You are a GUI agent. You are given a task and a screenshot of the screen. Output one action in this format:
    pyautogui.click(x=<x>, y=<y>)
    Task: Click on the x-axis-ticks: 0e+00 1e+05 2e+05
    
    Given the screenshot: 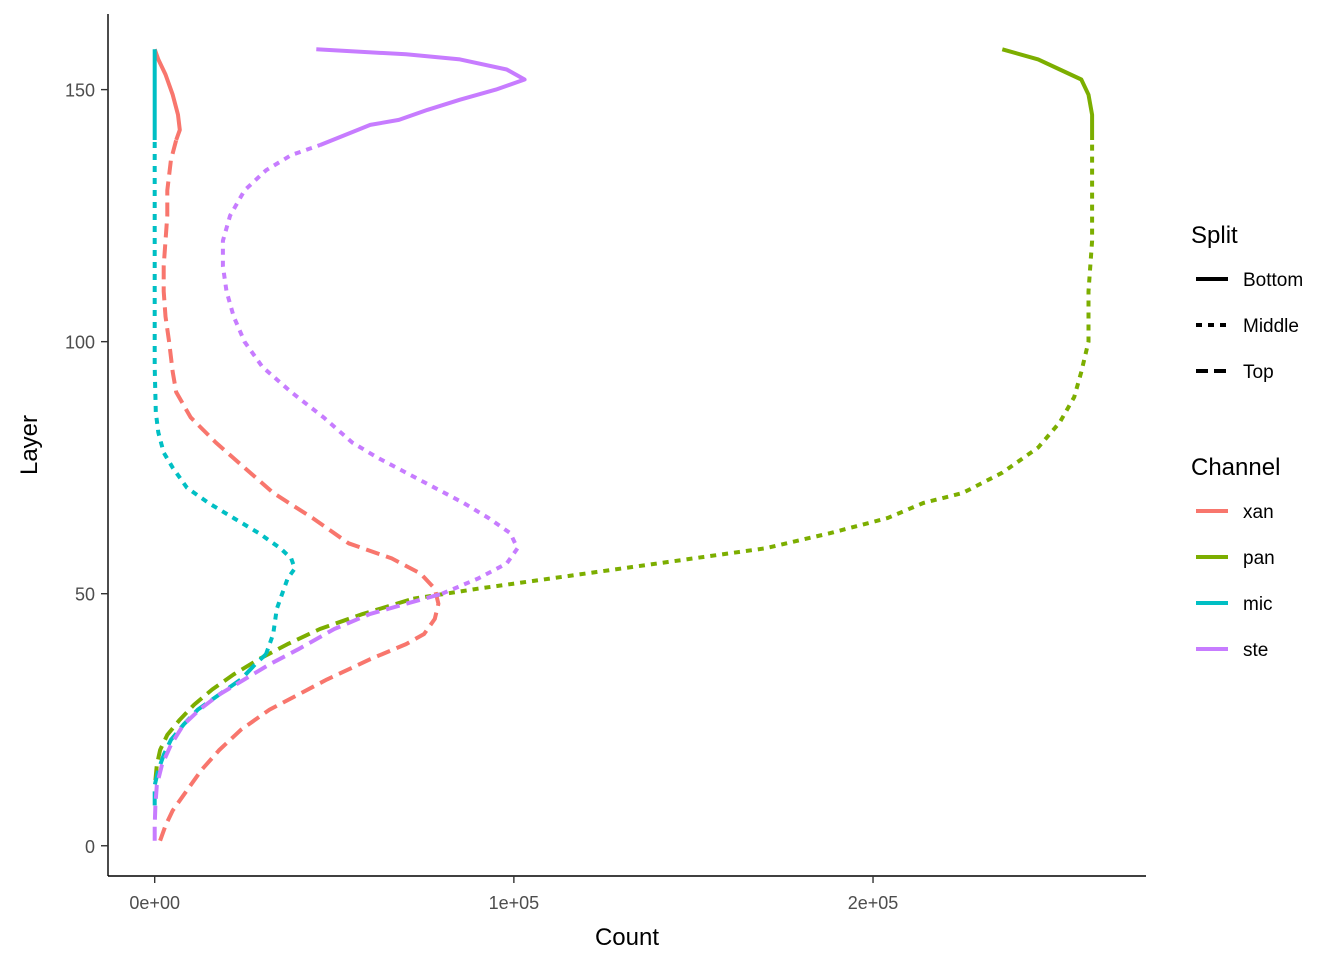 What is the action you would take?
    pyautogui.click(x=513, y=894)
    